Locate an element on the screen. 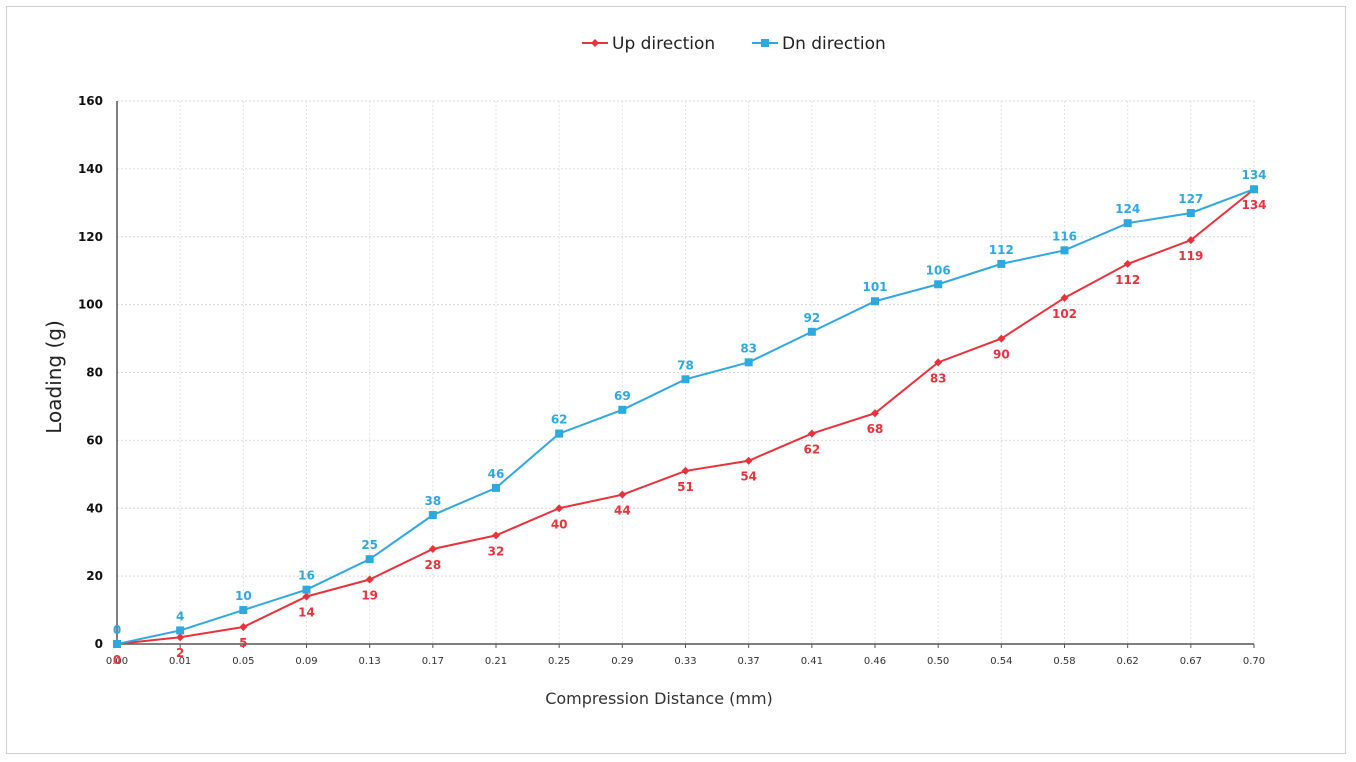 The height and width of the screenshot is (762, 1356). y-tick-label: 160 is located at coordinates (90, 101).